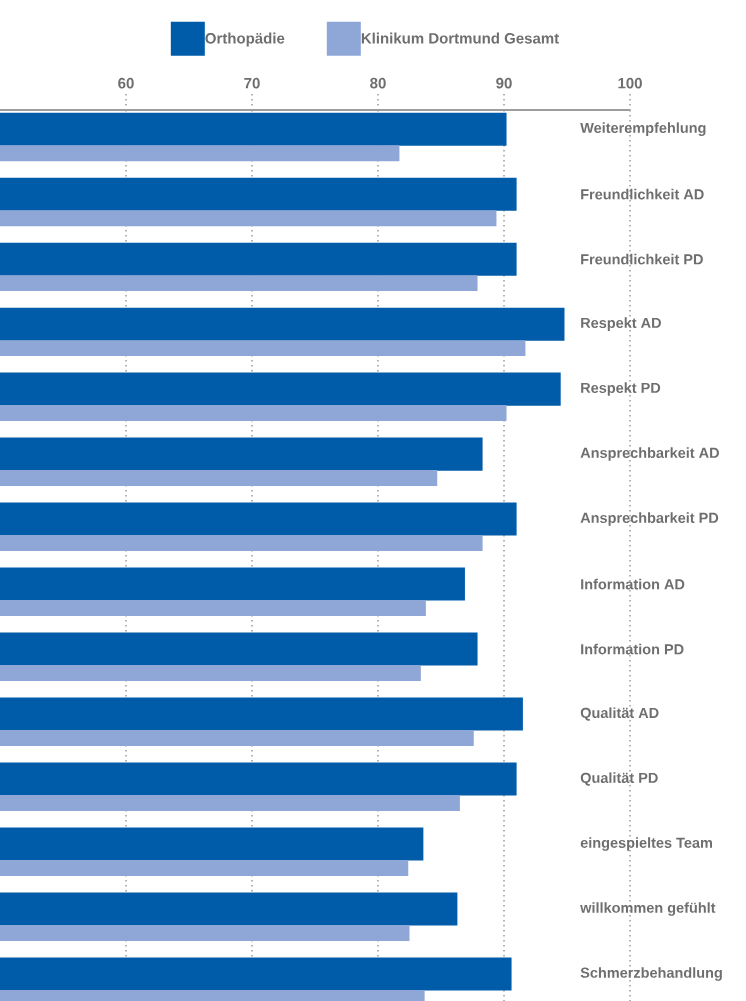  Describe the element at coordinates (646, 844) in the screenshot. I see `y-tick-label: eingespieltes Team` at that location.